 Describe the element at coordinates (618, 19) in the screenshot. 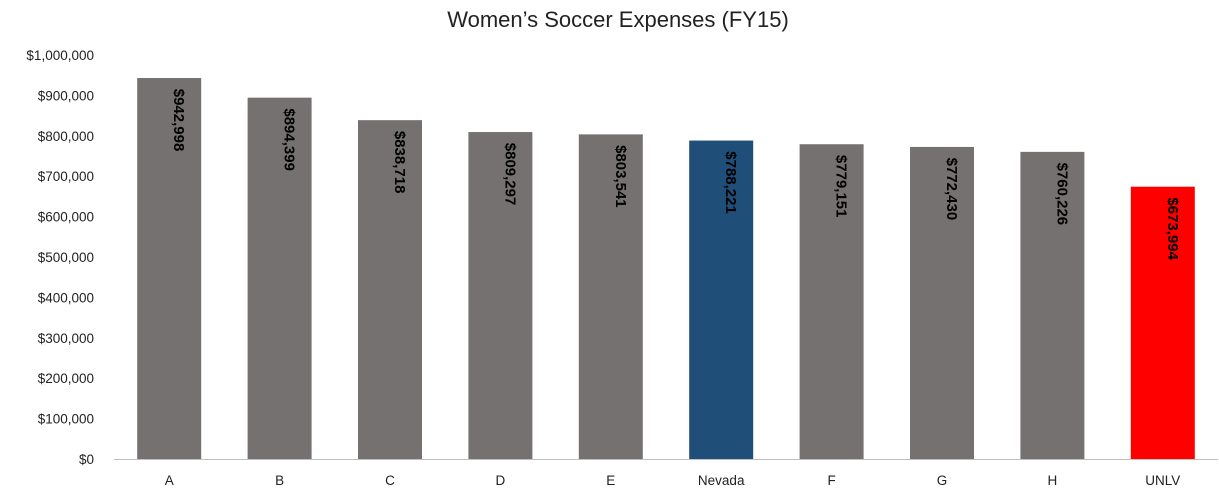

I see `chart-title: Women’s Soccer Expenses (FY15)` at that location.